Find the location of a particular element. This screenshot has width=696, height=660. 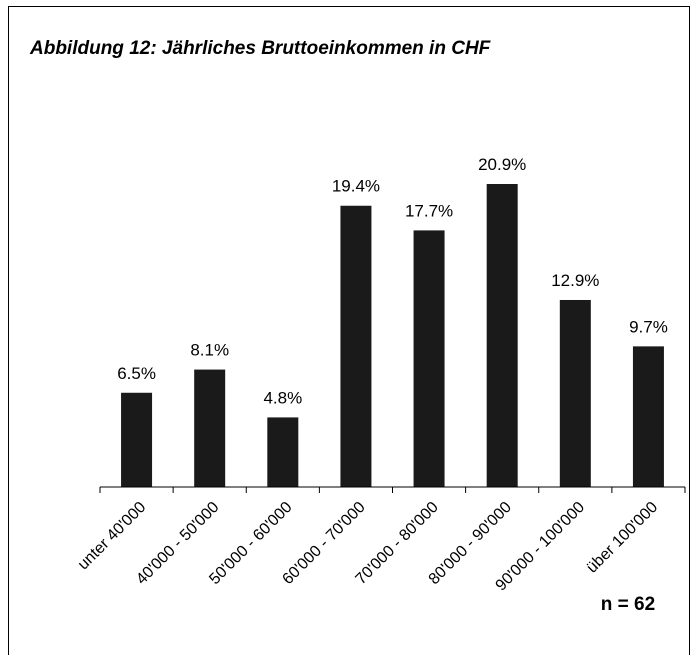

value-label: 9.7% is located at coordinates (648, 326).